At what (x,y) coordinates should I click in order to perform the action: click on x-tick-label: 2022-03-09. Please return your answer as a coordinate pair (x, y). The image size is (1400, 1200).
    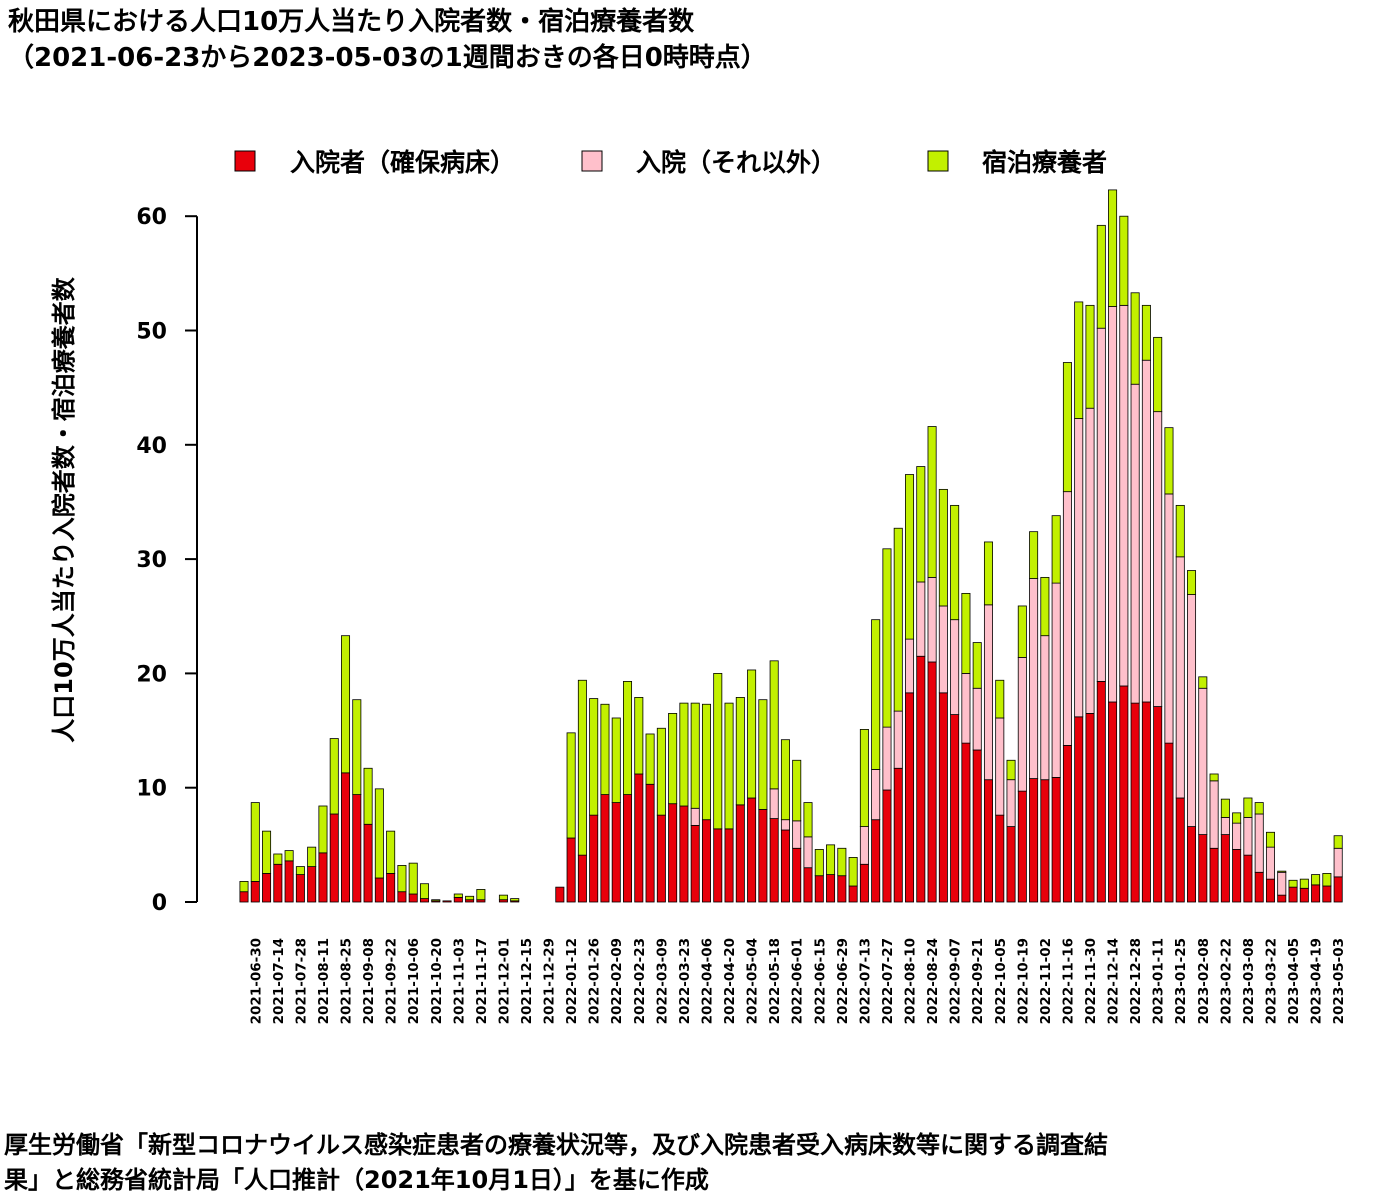
    Looking at the image, I should click on (662, 981).